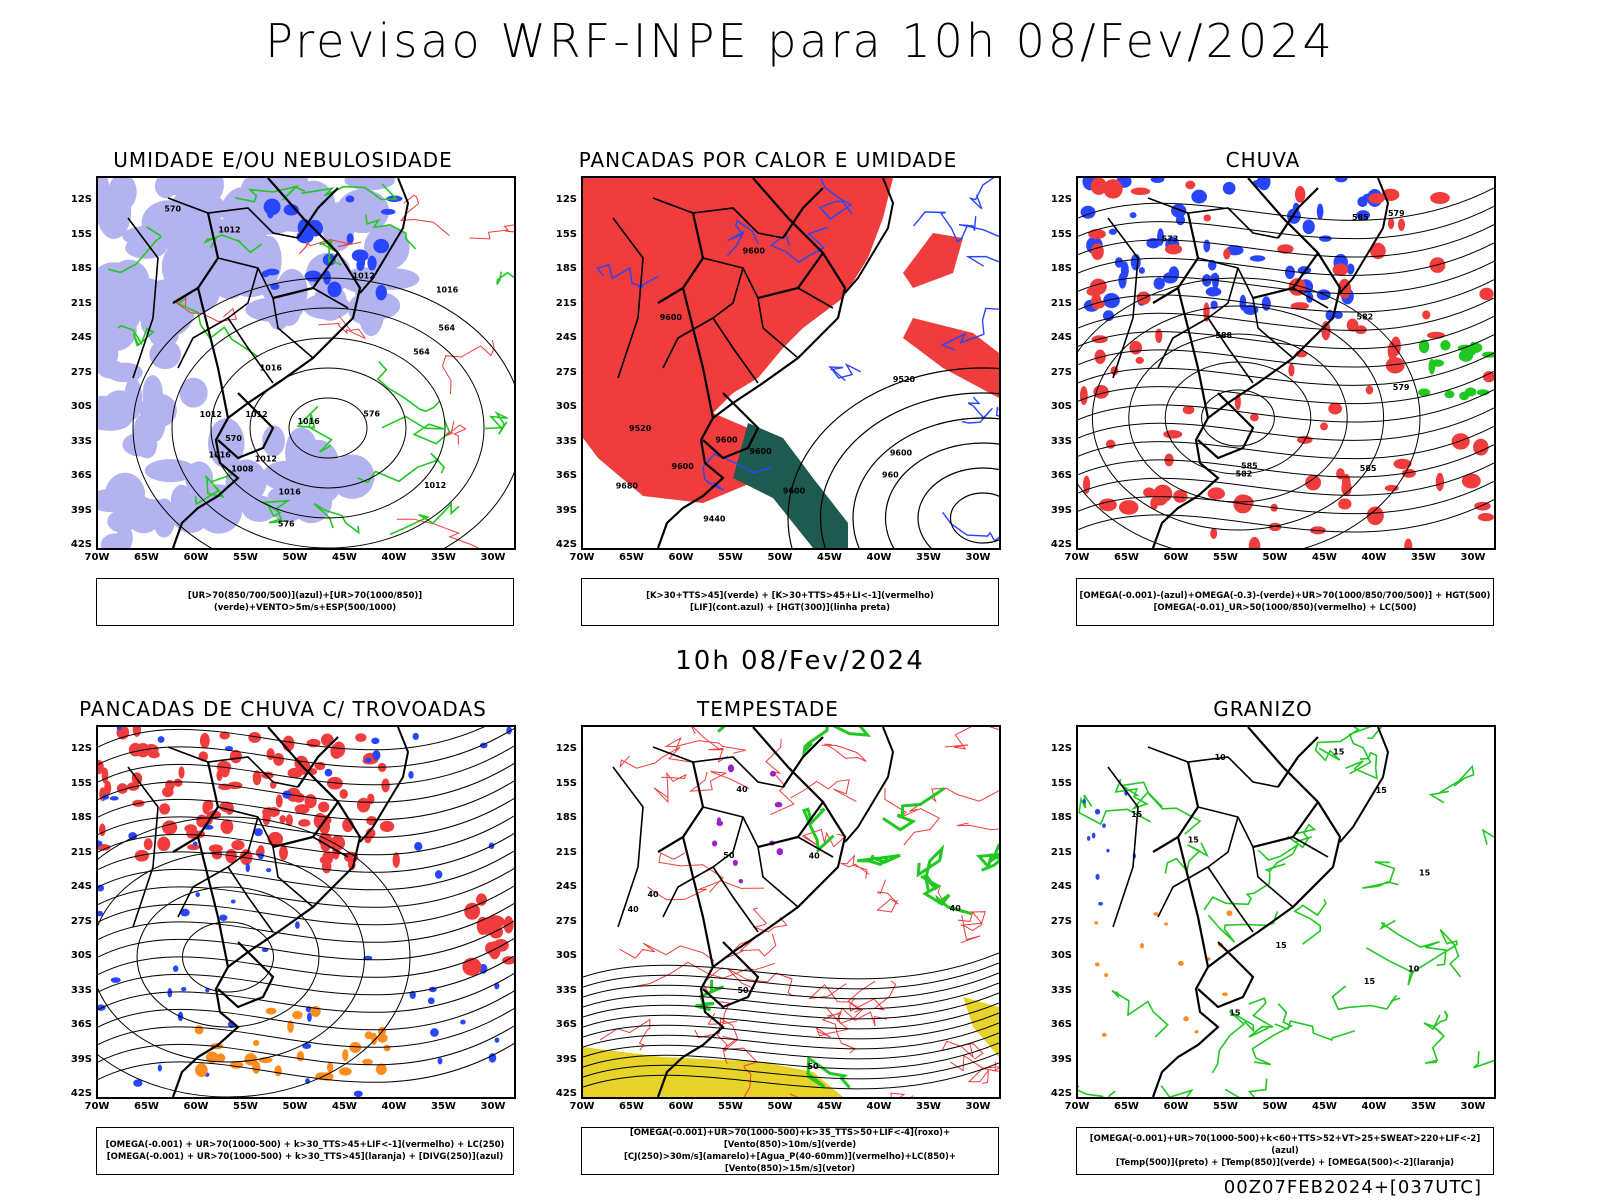 This screenshot has height=1200, width=1600. I want to click on contour-label: 588, so click(1223, 335).